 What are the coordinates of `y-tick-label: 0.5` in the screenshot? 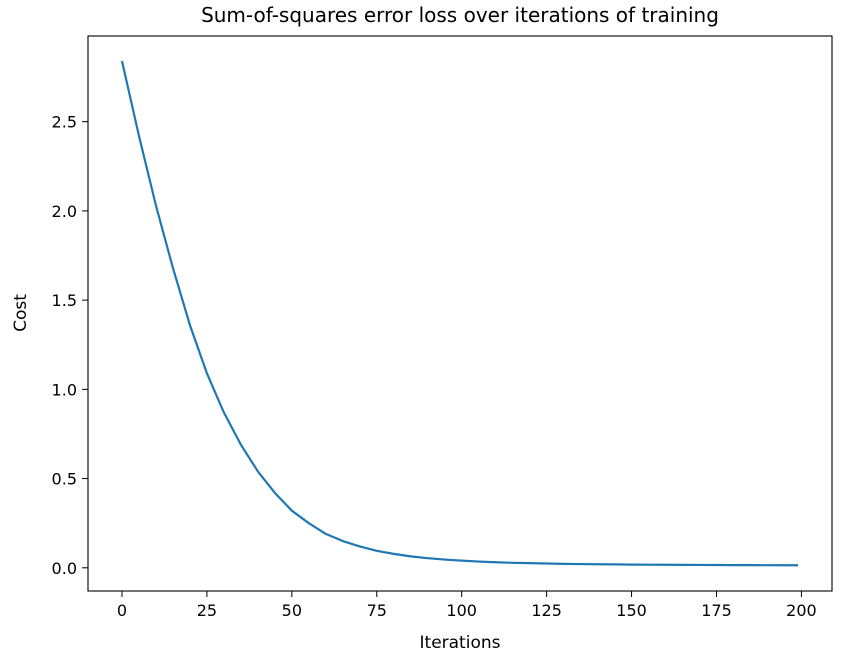 It's located at (64, 479).